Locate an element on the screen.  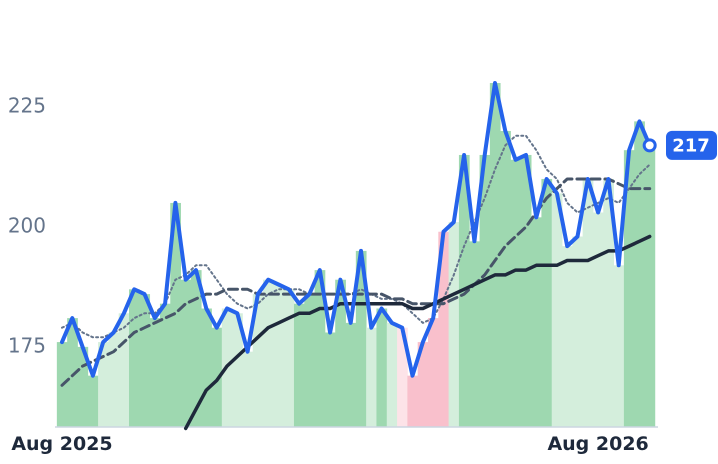
y-tick-label: 200 is located at coordinates (27, 225).